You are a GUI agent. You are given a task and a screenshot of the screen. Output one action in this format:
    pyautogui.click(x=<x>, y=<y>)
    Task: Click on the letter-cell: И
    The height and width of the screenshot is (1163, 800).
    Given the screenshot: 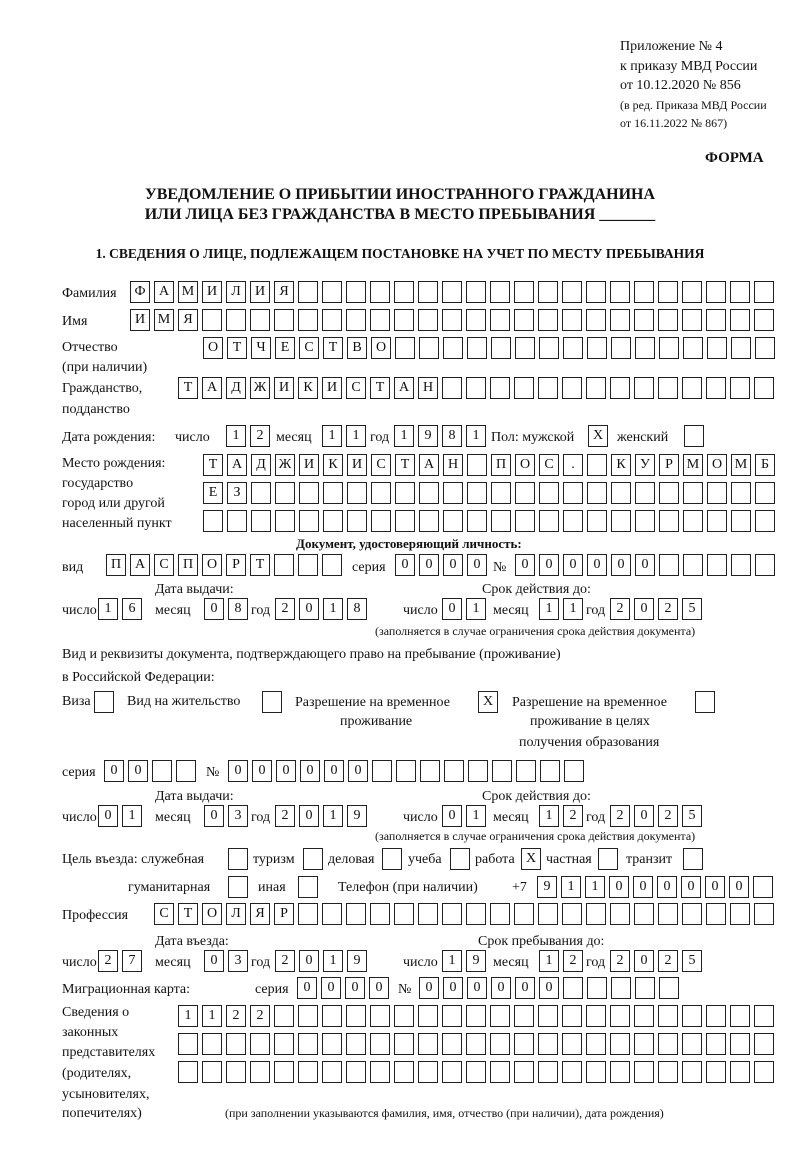 What is the action you would take?
    pyautogui.click(x=140, y=320)
    